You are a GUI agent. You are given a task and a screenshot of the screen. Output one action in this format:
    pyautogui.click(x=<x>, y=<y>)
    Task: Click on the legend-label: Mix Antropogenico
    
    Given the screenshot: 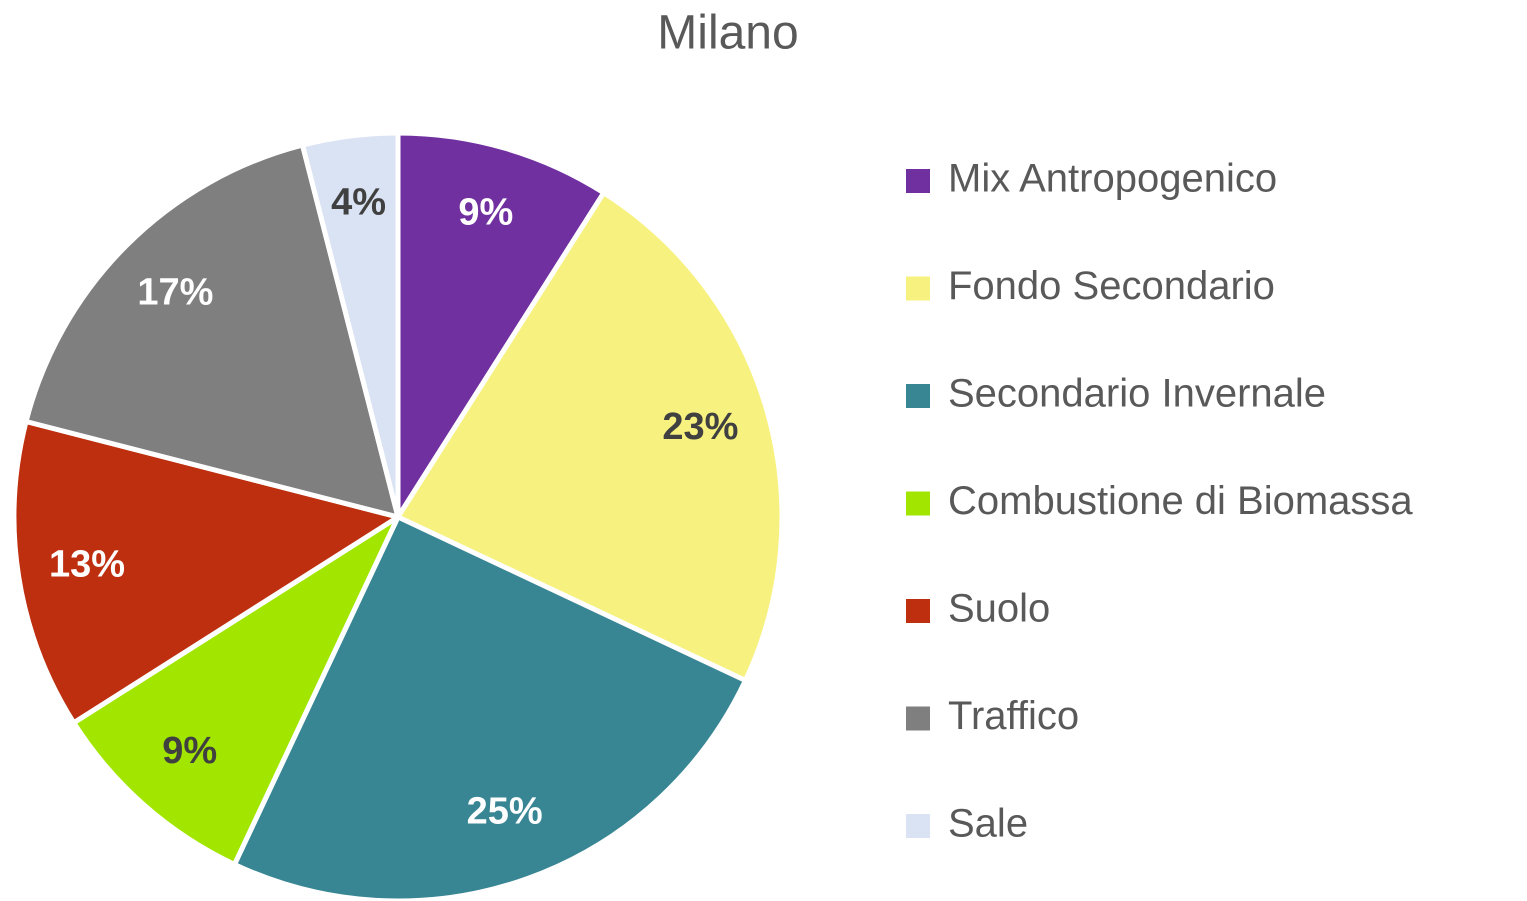 What is the action you would take?
    pyautogui.click(x=1112, y=179)
    